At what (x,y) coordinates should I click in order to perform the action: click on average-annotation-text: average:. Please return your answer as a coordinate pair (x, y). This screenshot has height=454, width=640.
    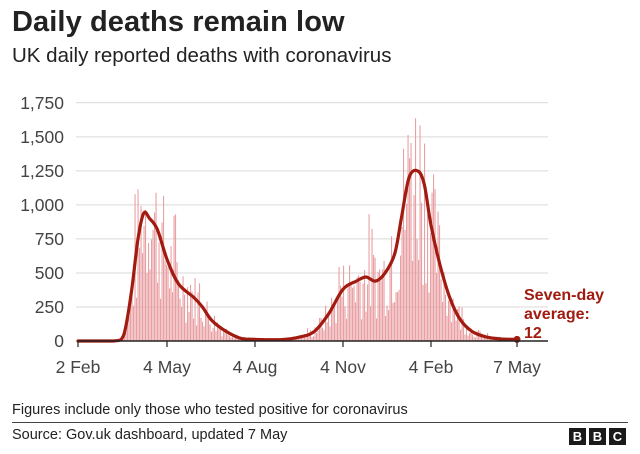
    Looking at the image, I should click on (557, 314).